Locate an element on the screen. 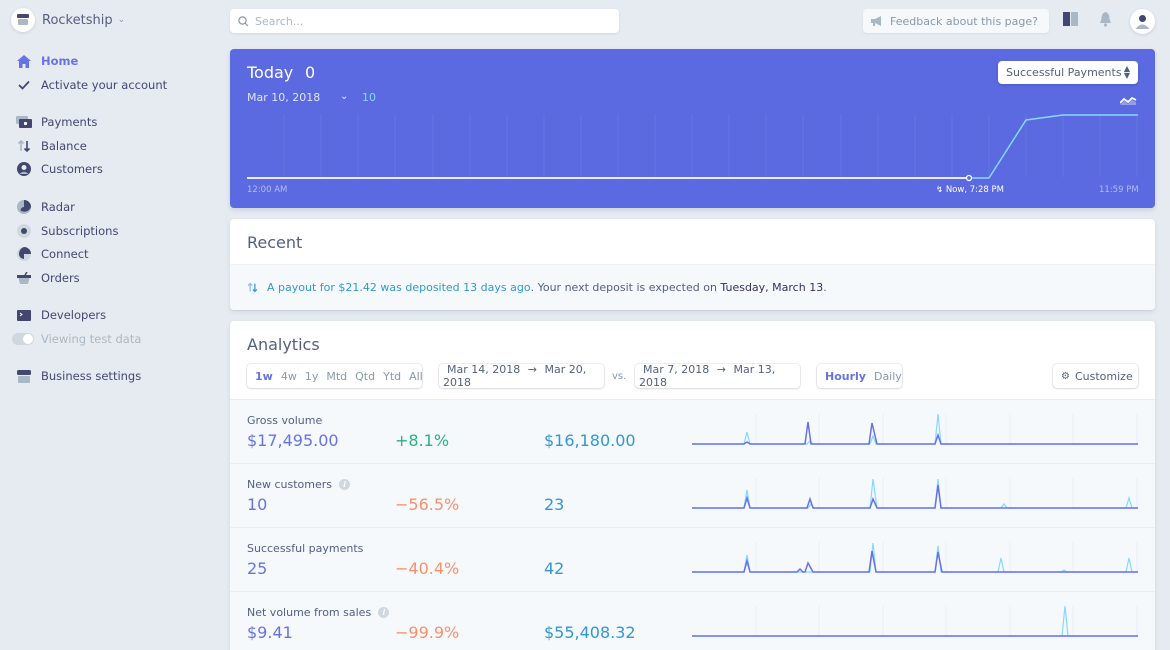  user-icon is located at coordinates (1142, 22).